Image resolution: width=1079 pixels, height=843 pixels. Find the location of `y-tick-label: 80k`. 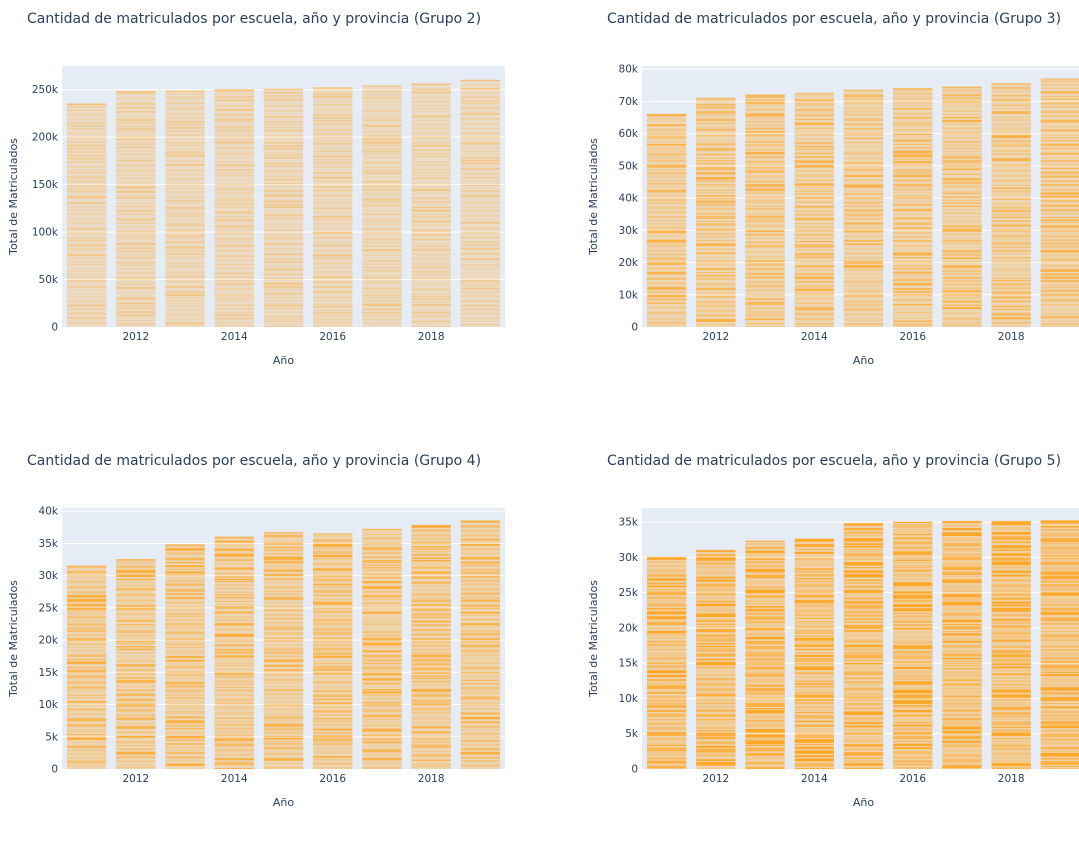

y-tick-label: 80k is located at coordinates (629, 70).